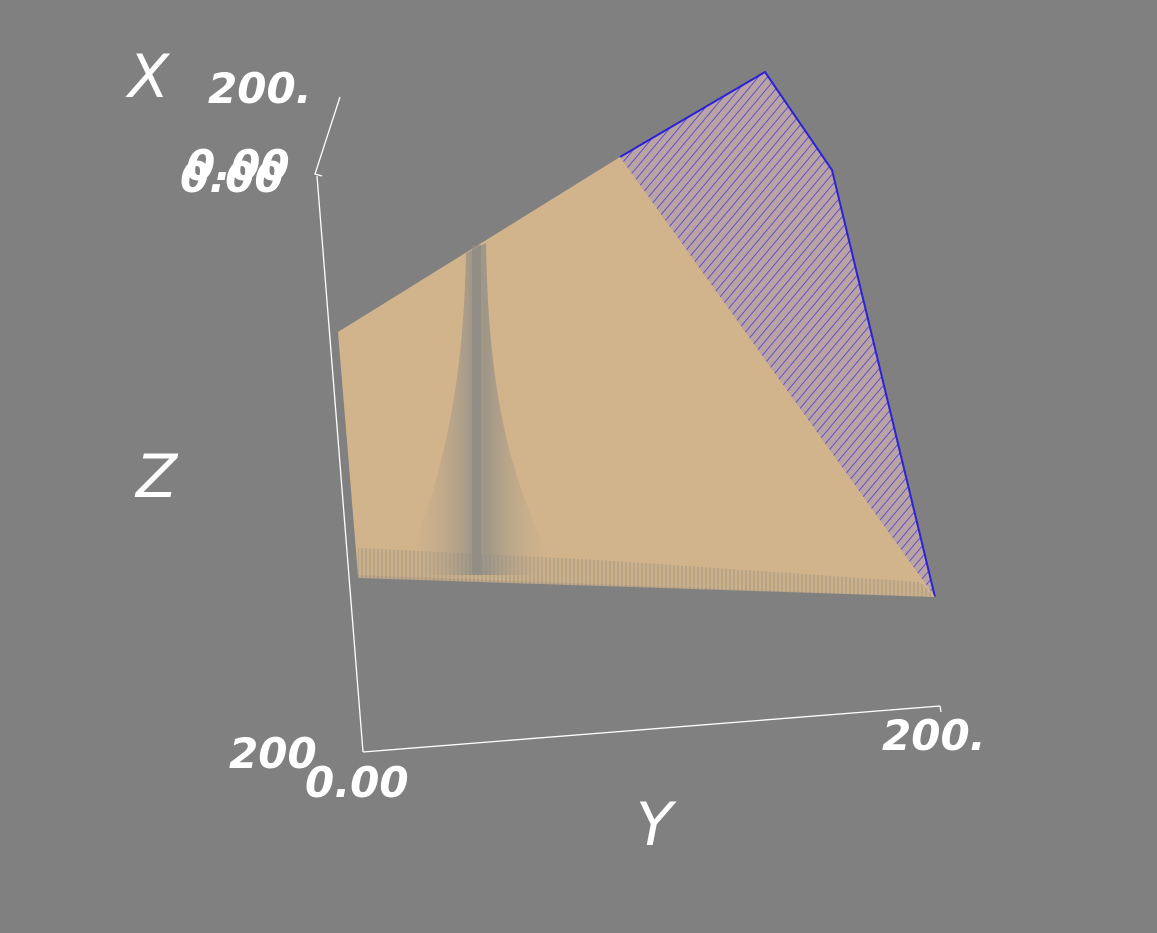 This screenshot has width=1157, height=933. What do you see at coordinates (327, 136) in the screenshot?
I see `x-axis-line` at bounding box center [327, 136].